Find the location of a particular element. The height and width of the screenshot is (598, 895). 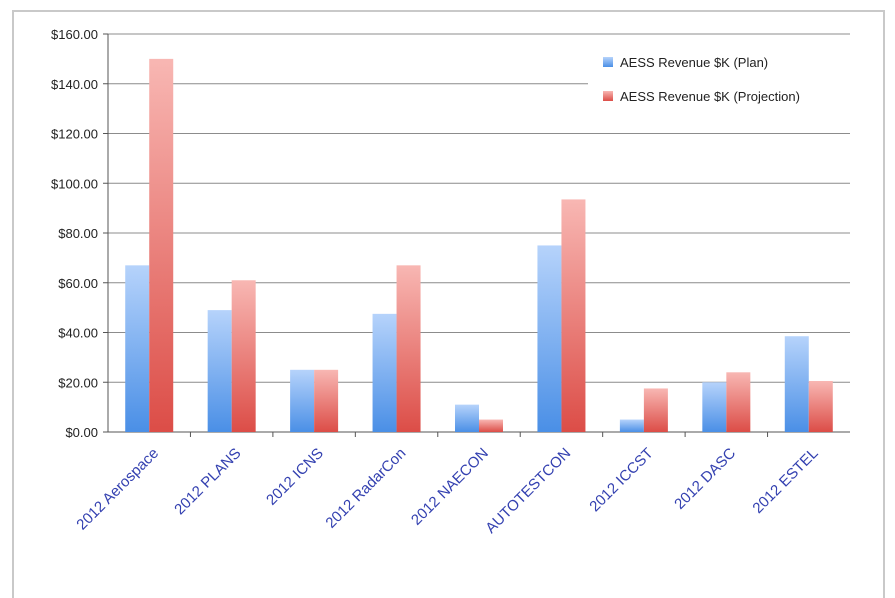

x-tick-label: 2012 ICCST is located at coordinates (621, 480).